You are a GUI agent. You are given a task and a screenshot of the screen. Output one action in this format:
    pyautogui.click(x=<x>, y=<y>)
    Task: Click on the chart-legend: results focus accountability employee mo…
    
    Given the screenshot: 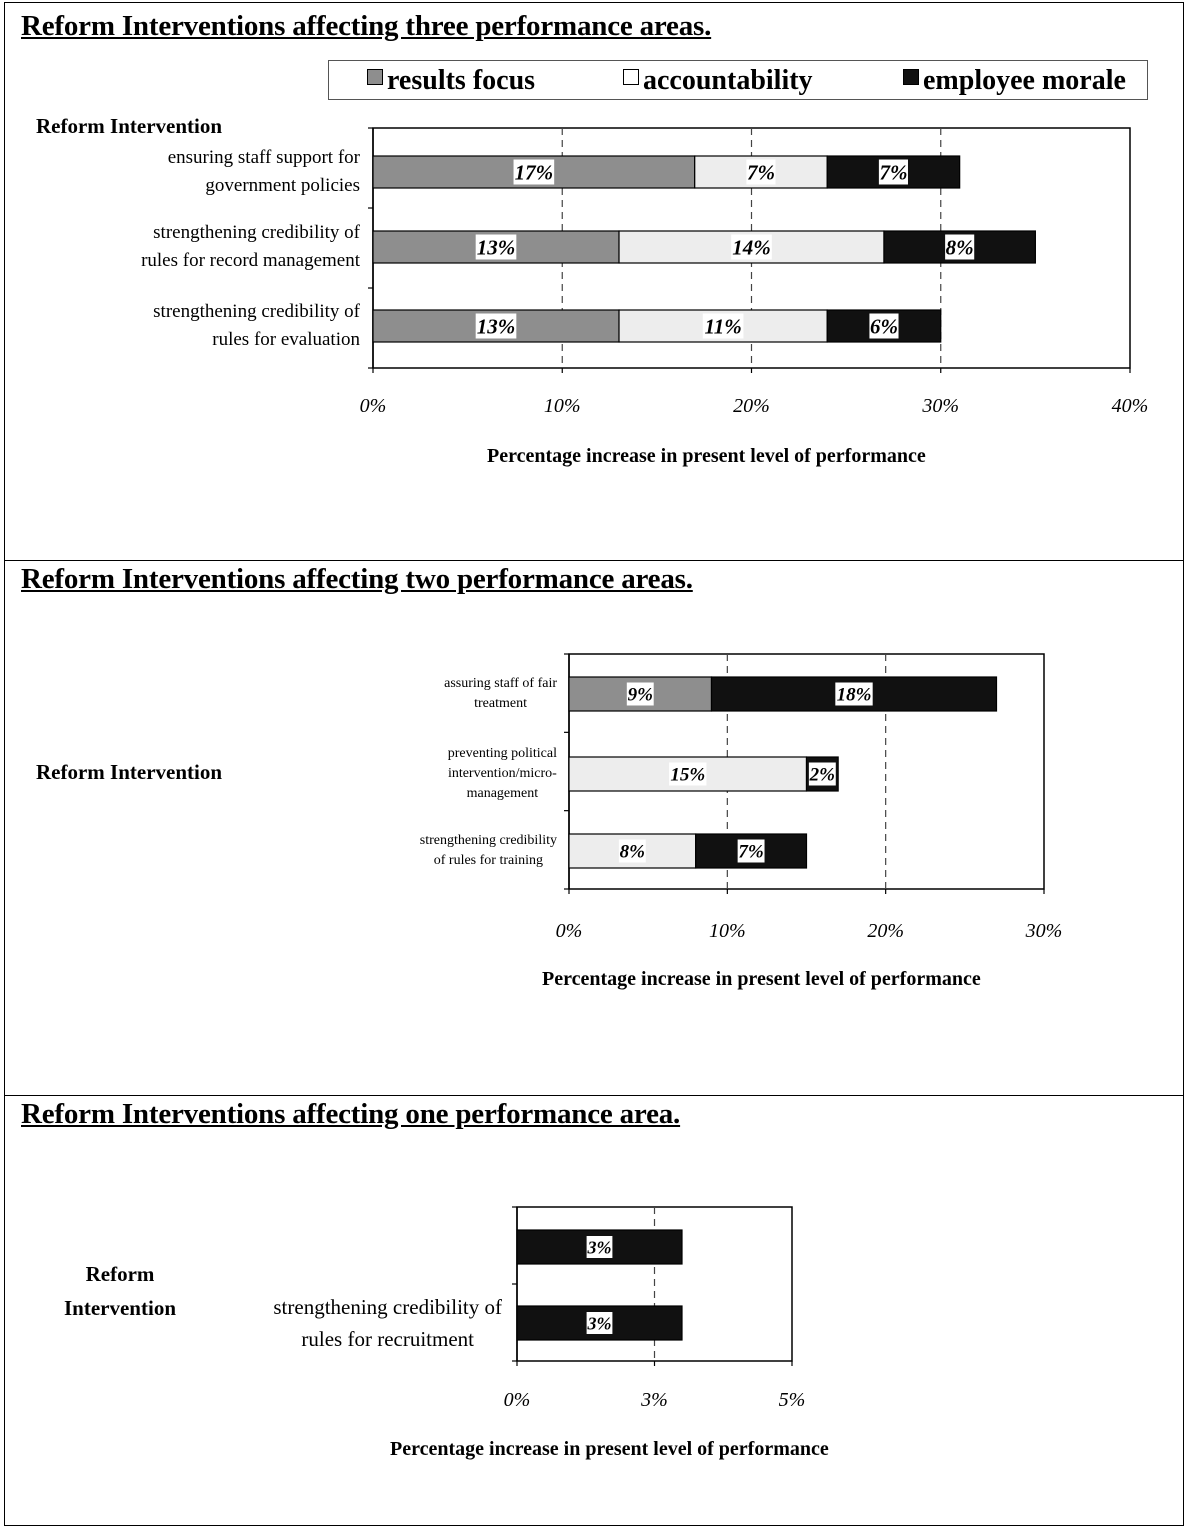 What is the action you would take?
    pyautogui.click(x=738, y=80)
    